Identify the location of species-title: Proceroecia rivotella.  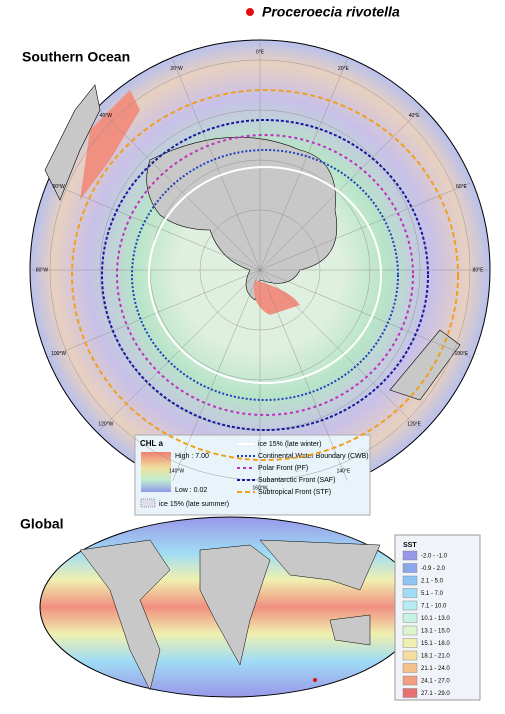
(331, 12).